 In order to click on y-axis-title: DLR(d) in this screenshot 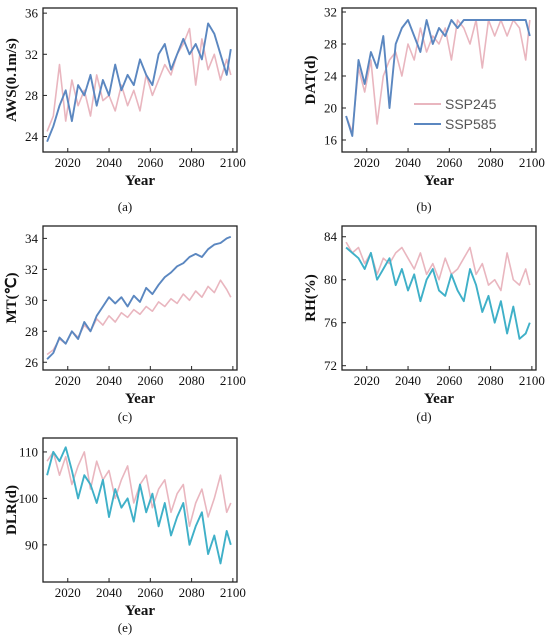, I will do `click(12, 510)`.